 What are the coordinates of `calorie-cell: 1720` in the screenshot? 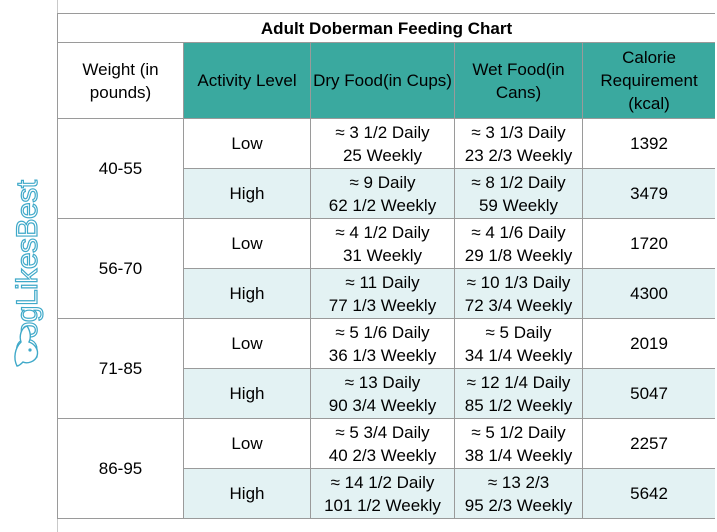 It's located at (649, 243).